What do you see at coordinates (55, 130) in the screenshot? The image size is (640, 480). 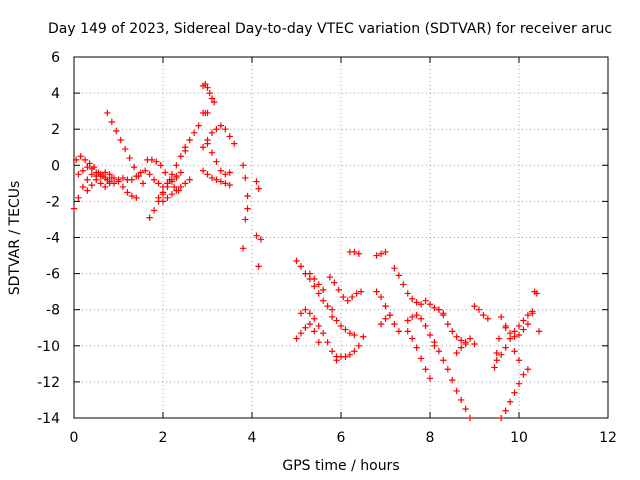 I see `y-tick-label: 2` at bounding box center [55, 130].